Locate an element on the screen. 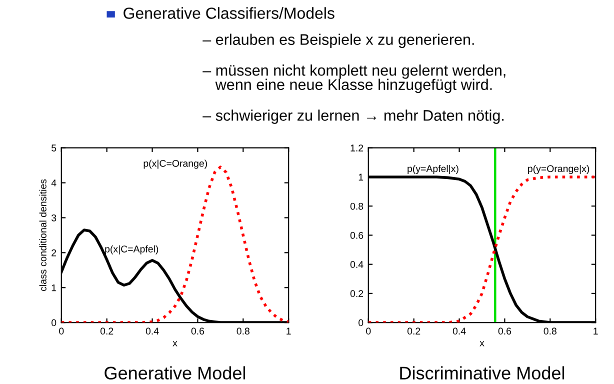 This screenshot has height=384, width=614. y-tick-label: 4 is located at coordinates (53, 183).